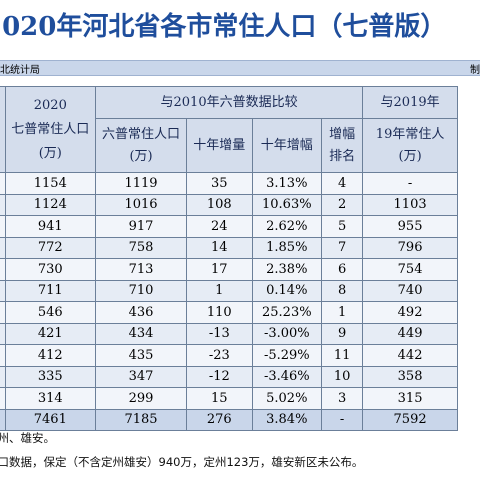  What do you see at coordinates (410, 312) in the screenshot?
I see `cell-pop2019: 492` at bounding box center [410, 312].